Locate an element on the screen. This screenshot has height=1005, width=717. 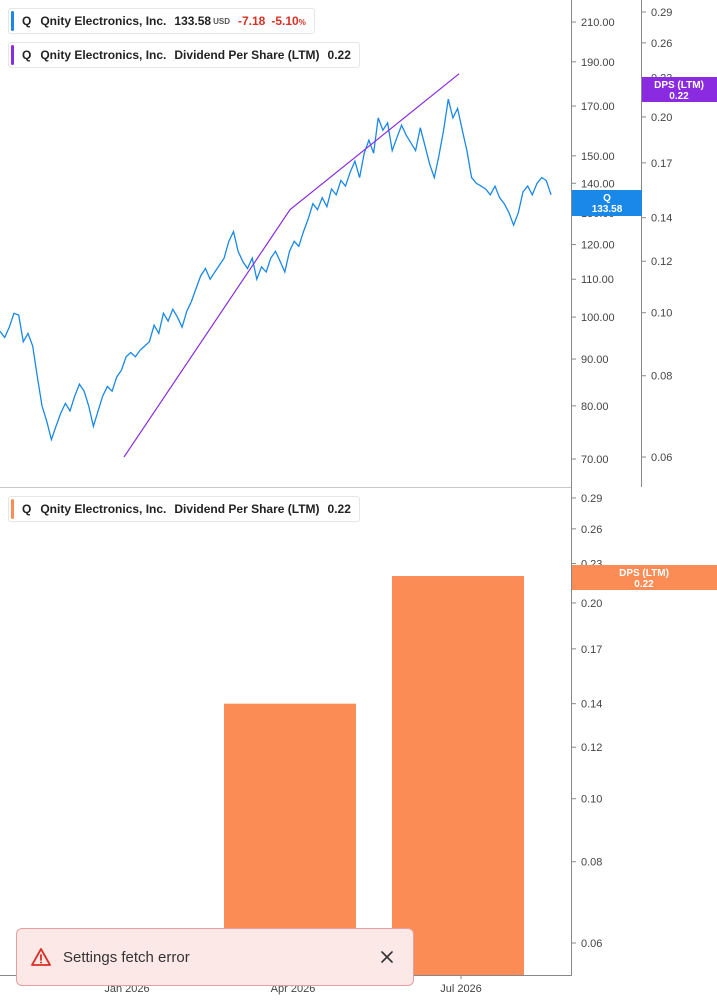
dps-tick-label: 0.29 is located at coordinates (661, 13).